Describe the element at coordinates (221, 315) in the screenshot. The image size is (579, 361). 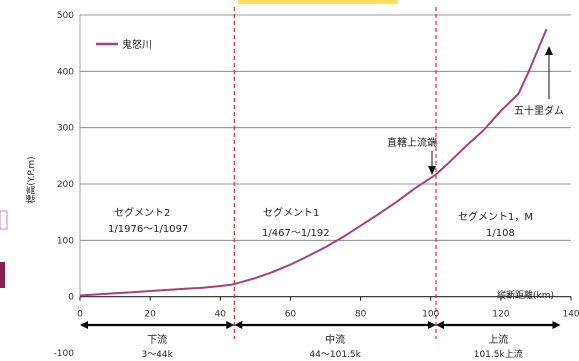
I see `x-tick-label-2: 40` at that location.